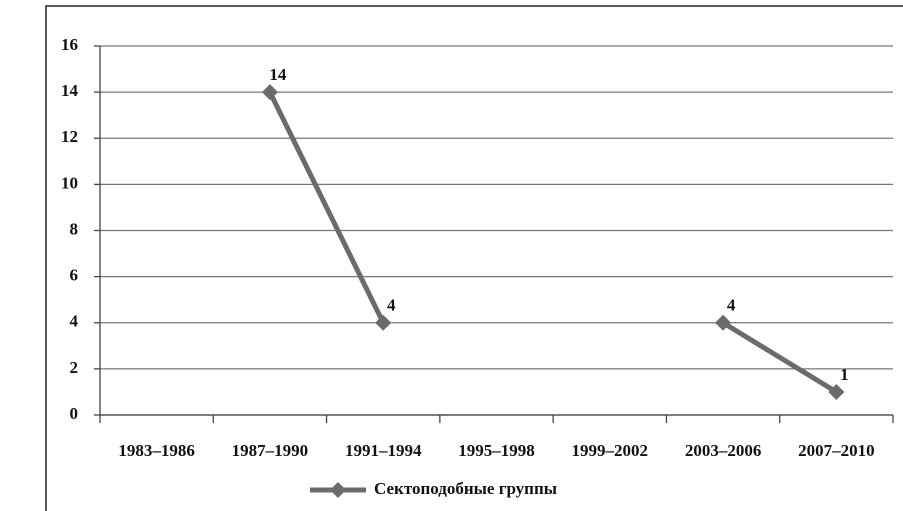  I want to click on y-tick-label: 8, so click(74, 228).